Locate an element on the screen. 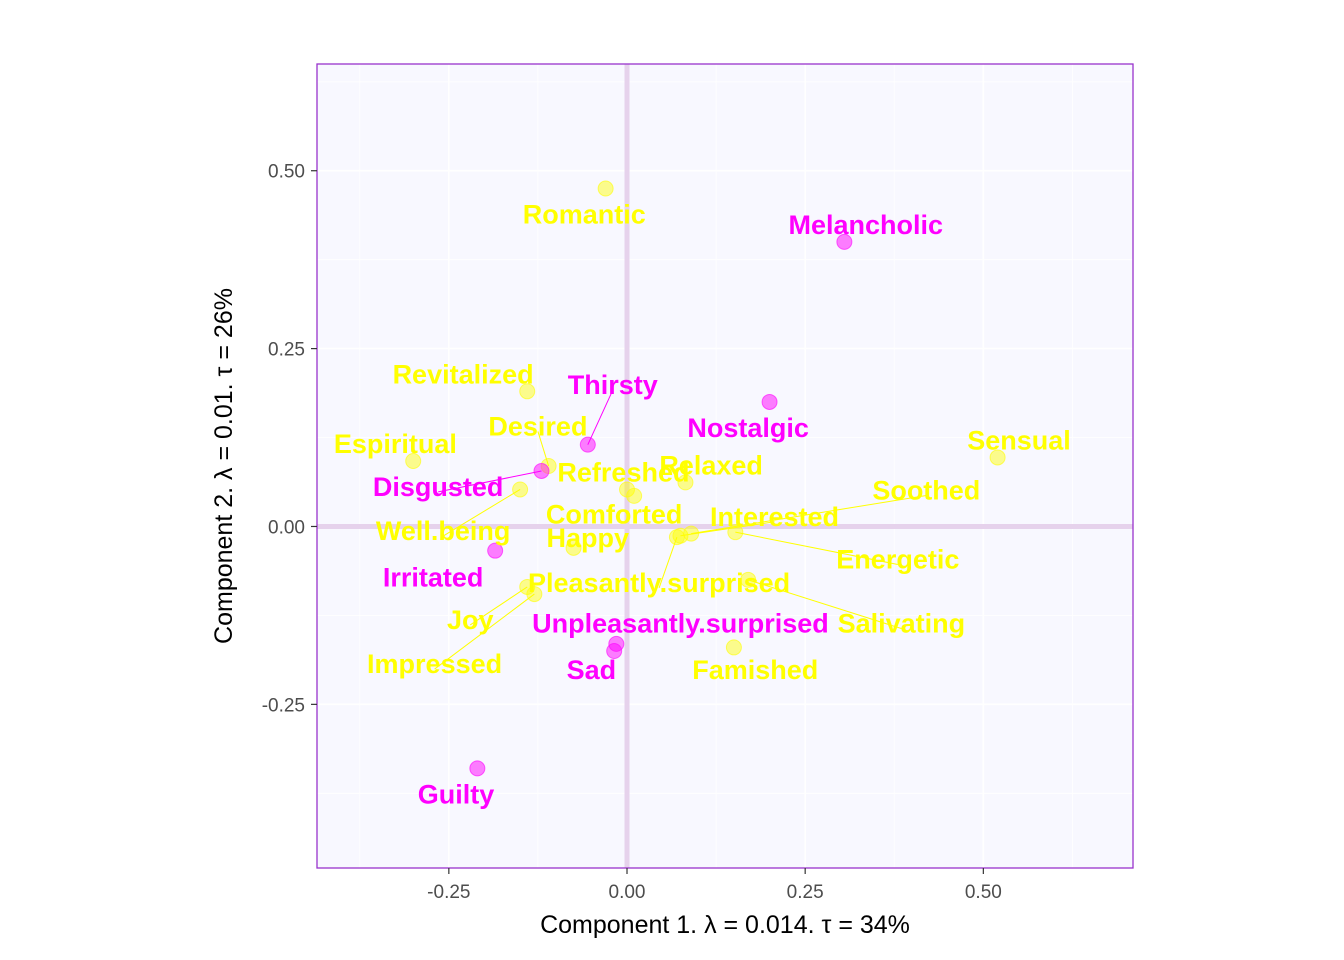 This screenshot has width=1344, height=960. point-label: Well.being is located at coordinates (443, 531).